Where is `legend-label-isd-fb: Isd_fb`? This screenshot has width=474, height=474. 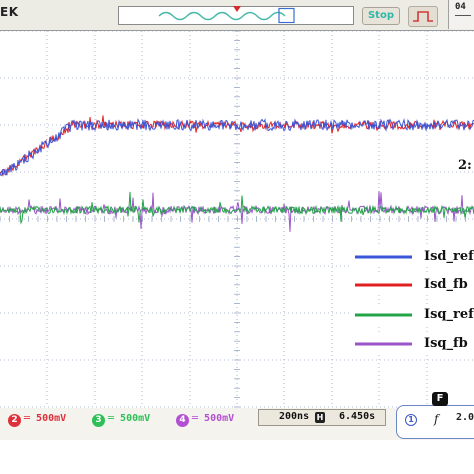
legend-label-isd-fb: Isd_fb is located at coordinates (446, 284).